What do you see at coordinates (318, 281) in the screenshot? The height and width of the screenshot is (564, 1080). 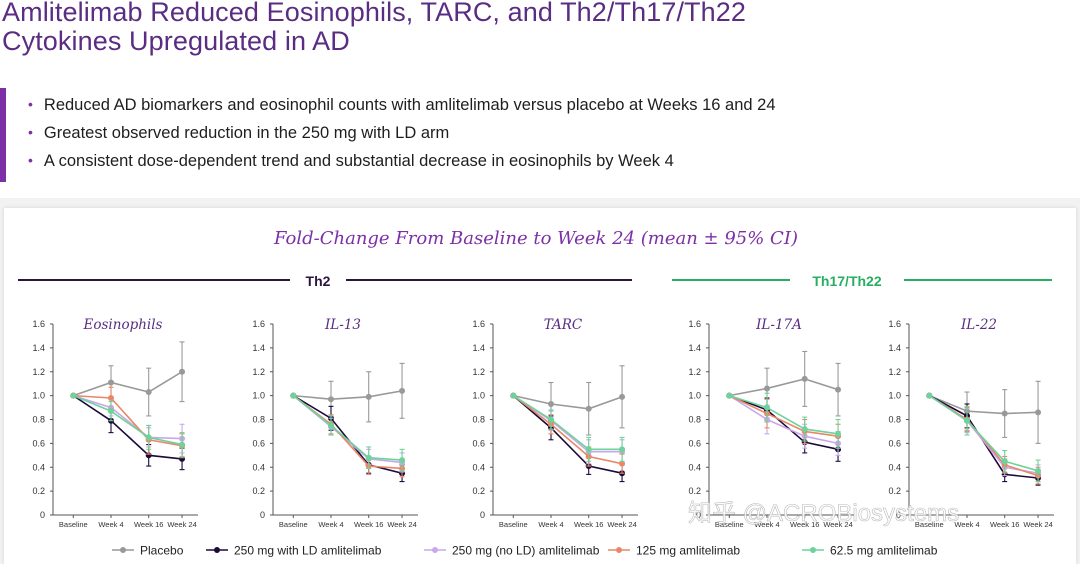 I see `group-th2-label: Th2` at bounding box center [318, 281].